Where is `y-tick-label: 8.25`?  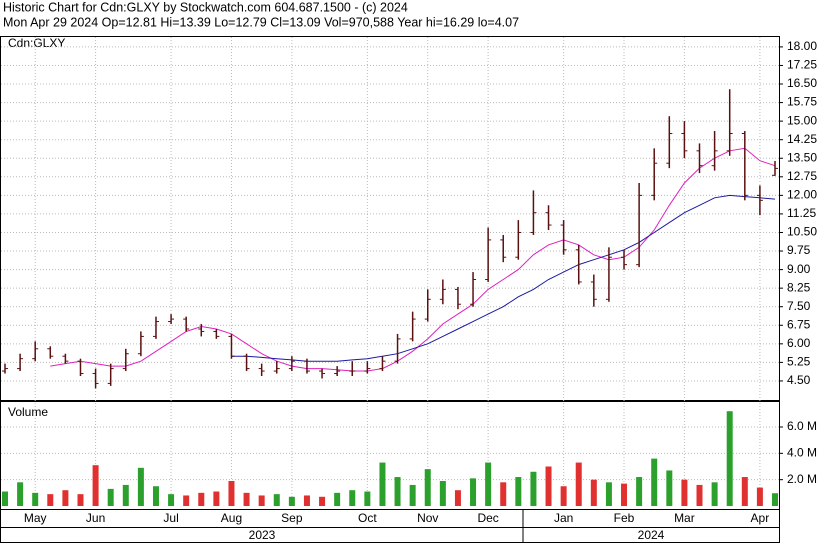
y-tick-label: 8.25 is located at coordinates (799, 287).